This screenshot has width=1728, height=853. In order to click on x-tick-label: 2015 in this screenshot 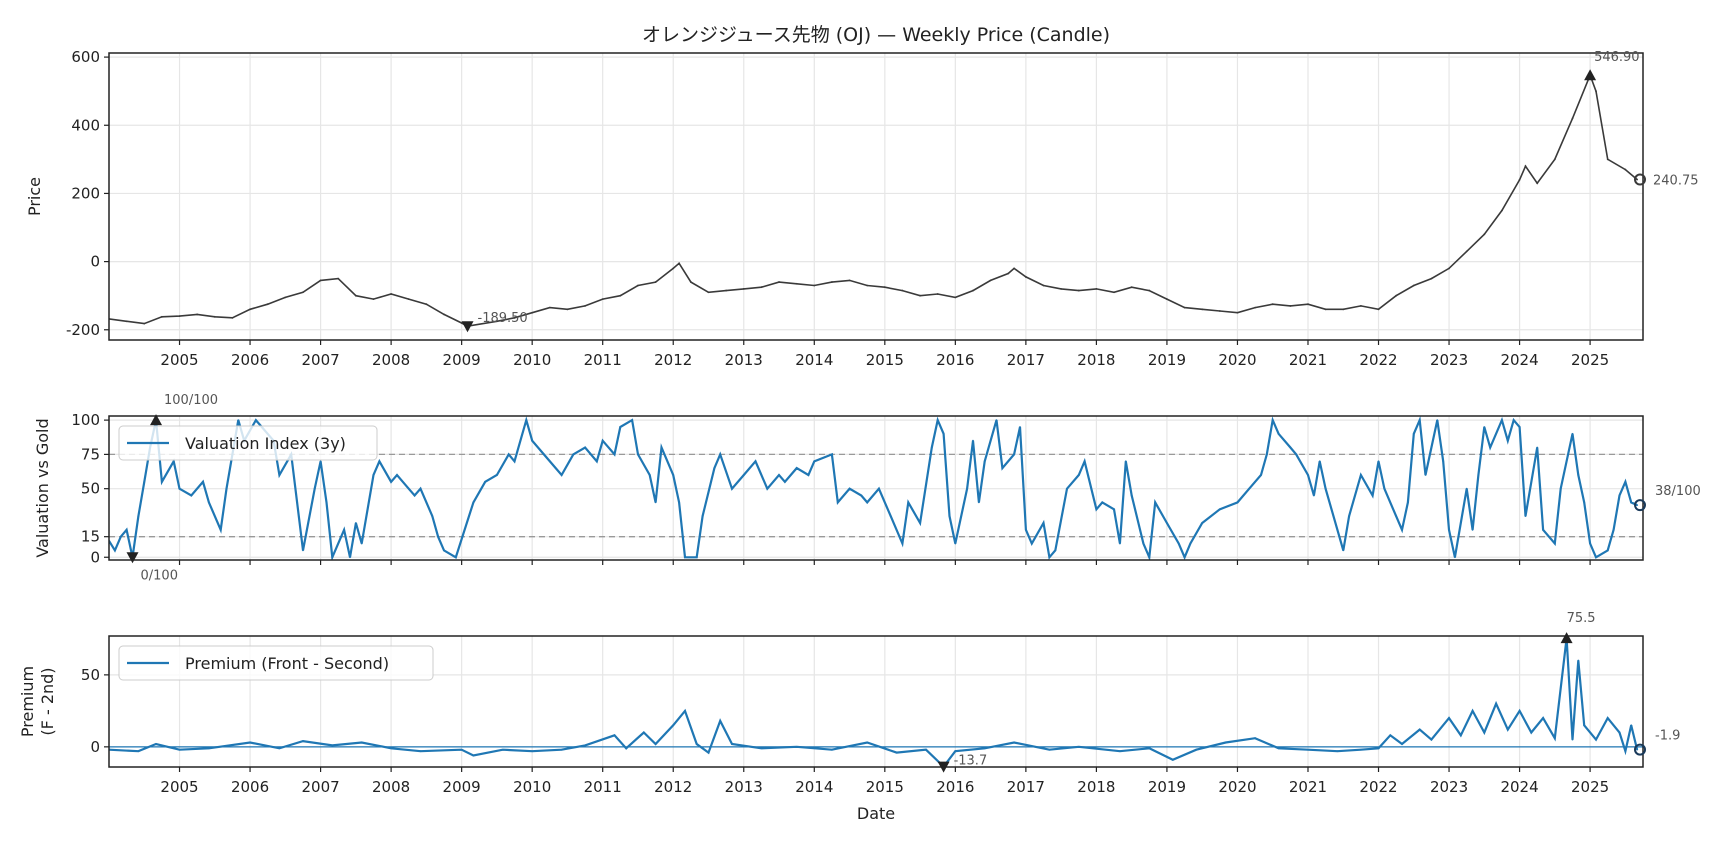, I will do `click(885, 360)`.